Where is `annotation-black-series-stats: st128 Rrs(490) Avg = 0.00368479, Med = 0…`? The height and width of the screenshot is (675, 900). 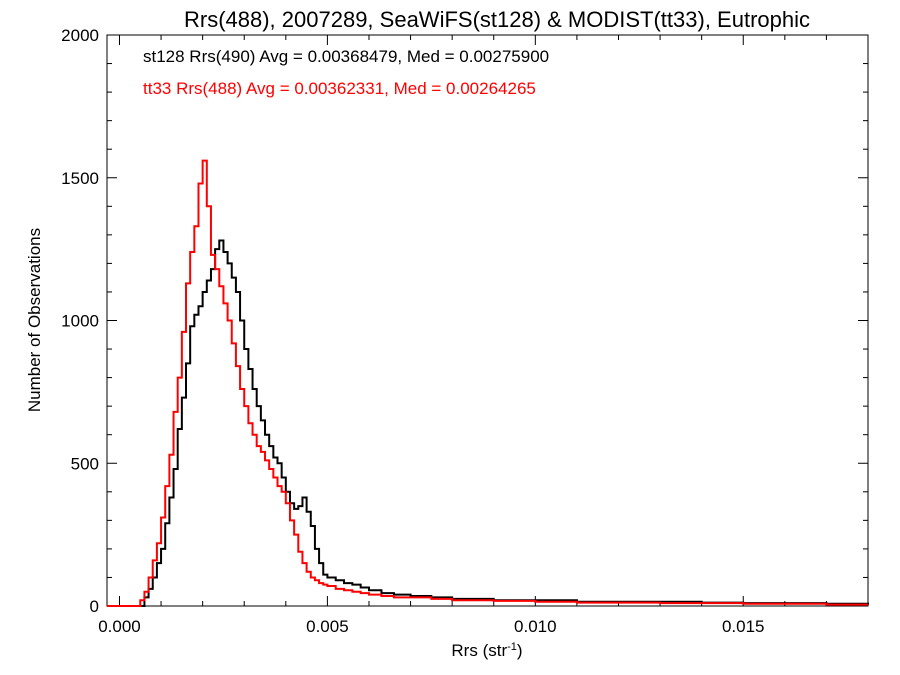
annotation-black-series-stats: st128 Rrs(490) Avg = 0.00368479, Med = 0… is located at coordinates (346, 56).